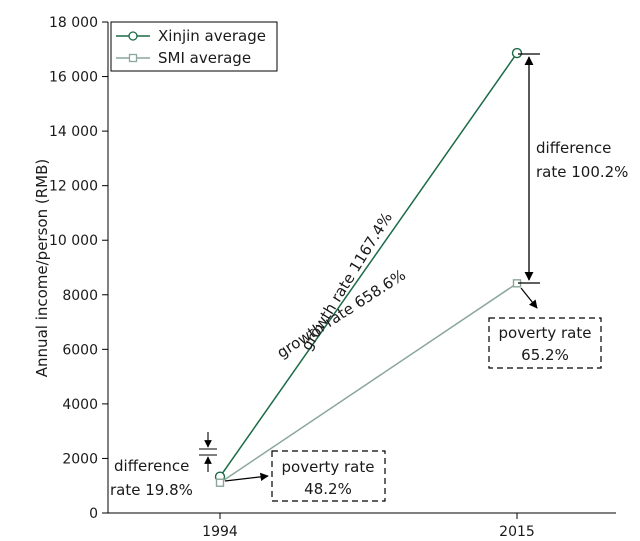 This screenshot has height=541, width=640. What do you see at coordinates (93, 514) in the screenshot?
I see `y-tick-label: 0` at bounding box center [93, 514].